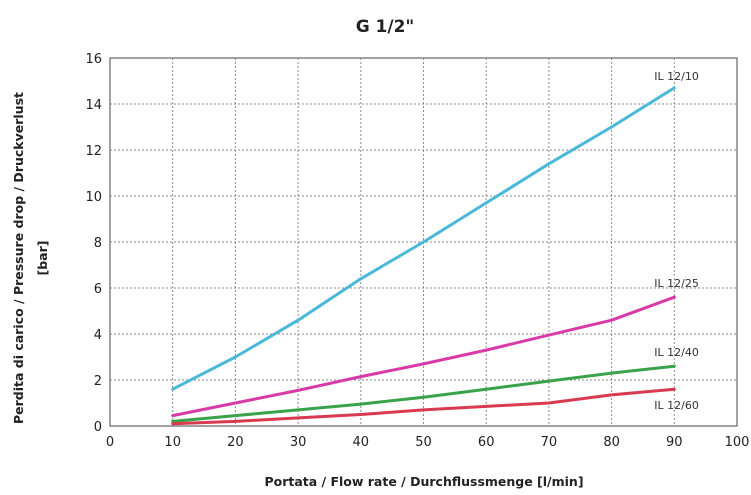 This screenshot has width=751, height=495. Describe the element at coordinates (42, 258) in the screenshot. I see `y-axis-label-line2: [bar]` at that location.